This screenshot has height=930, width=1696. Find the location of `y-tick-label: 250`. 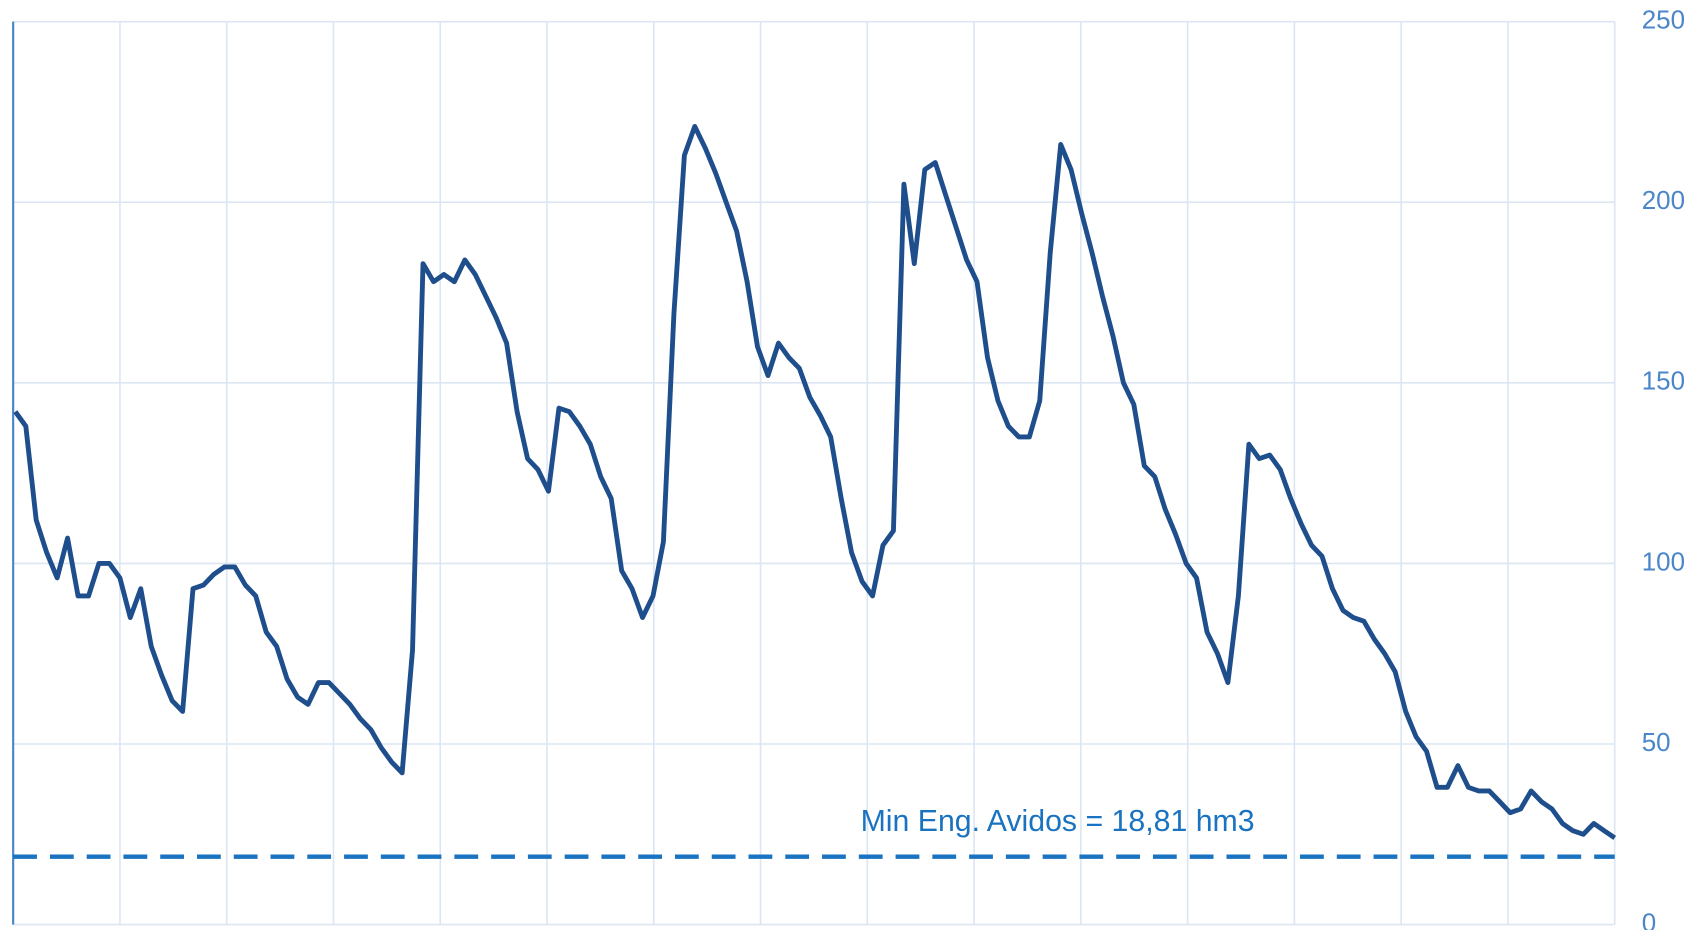

y-tick-label: 250 is located at coordinates (1663, 20).